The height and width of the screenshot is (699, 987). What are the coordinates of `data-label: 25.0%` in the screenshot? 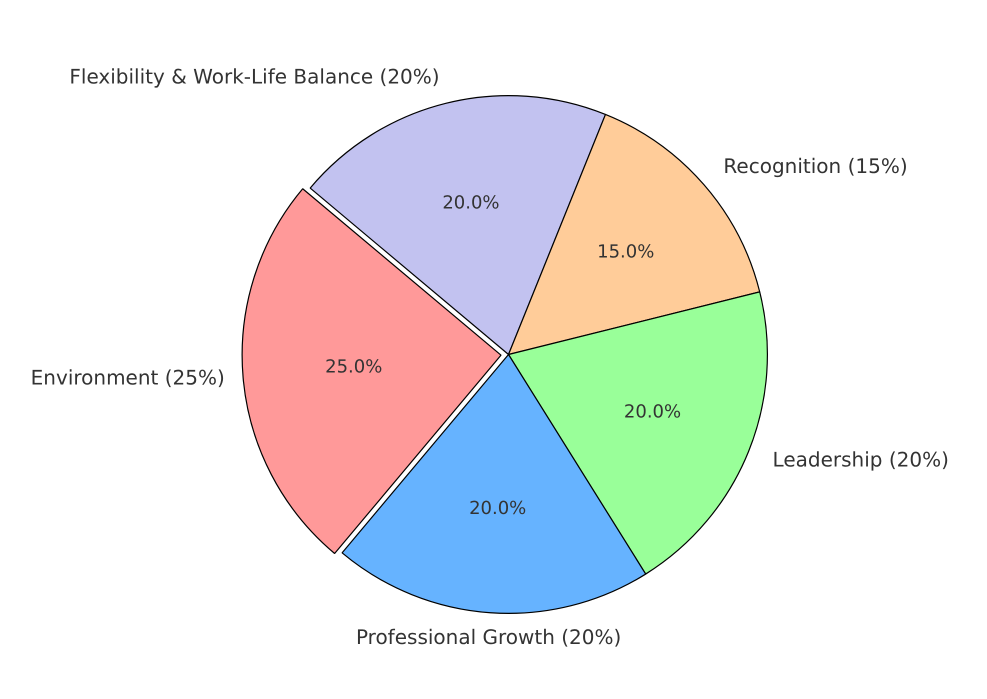 It's located at (353, 367).